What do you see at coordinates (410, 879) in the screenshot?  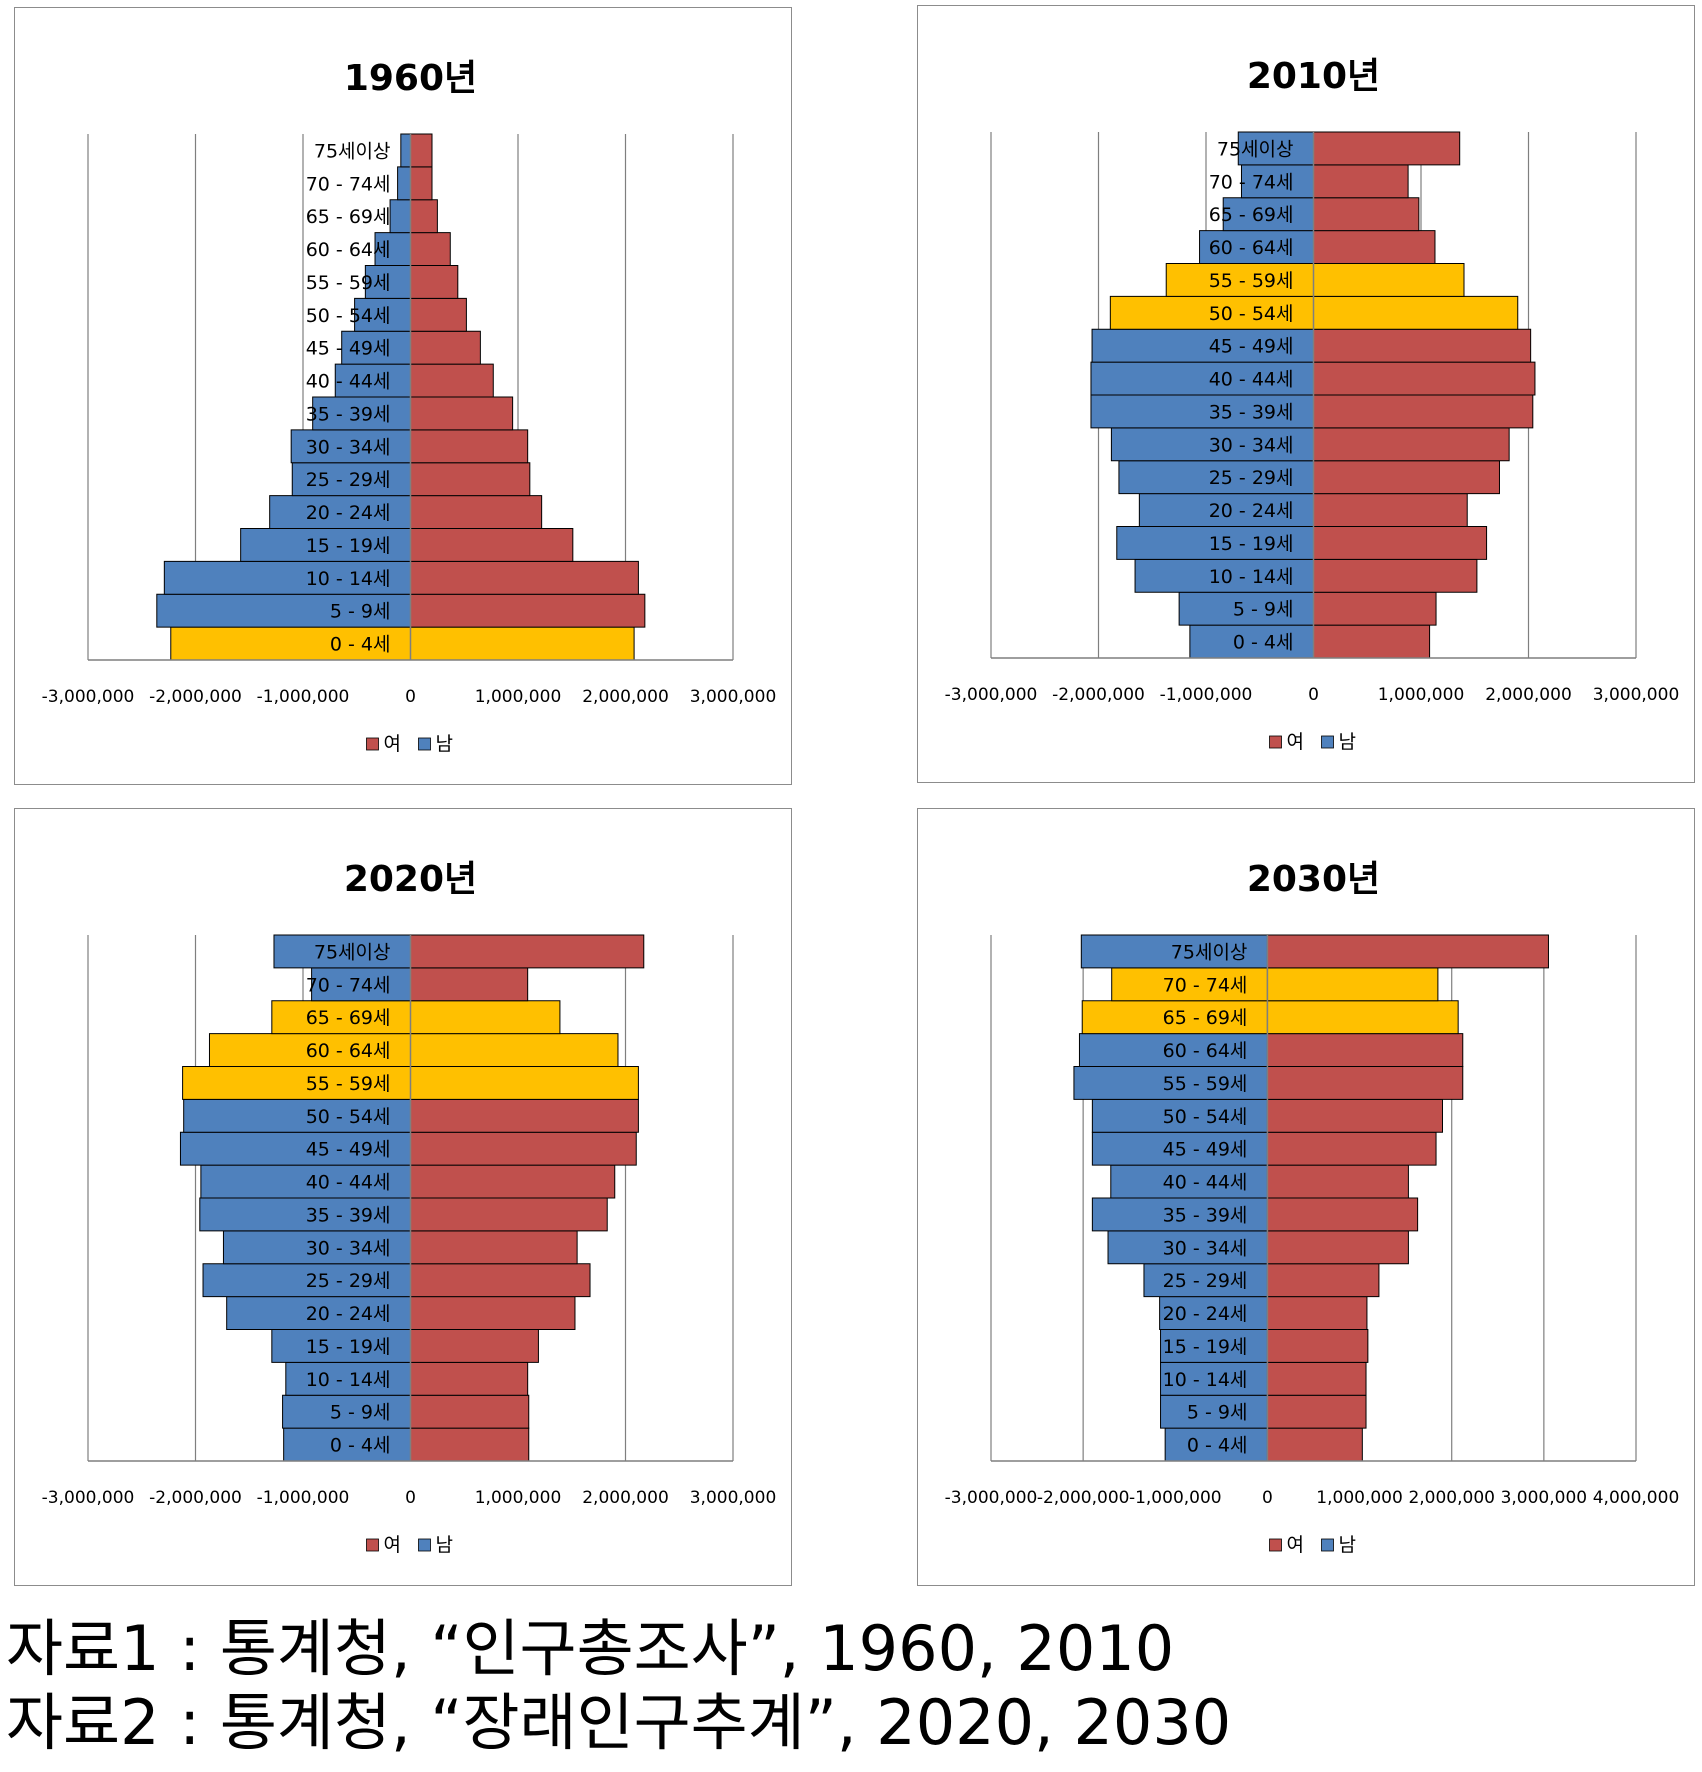 I see `chart-title: 2020년` at bounding box center [410, 879].